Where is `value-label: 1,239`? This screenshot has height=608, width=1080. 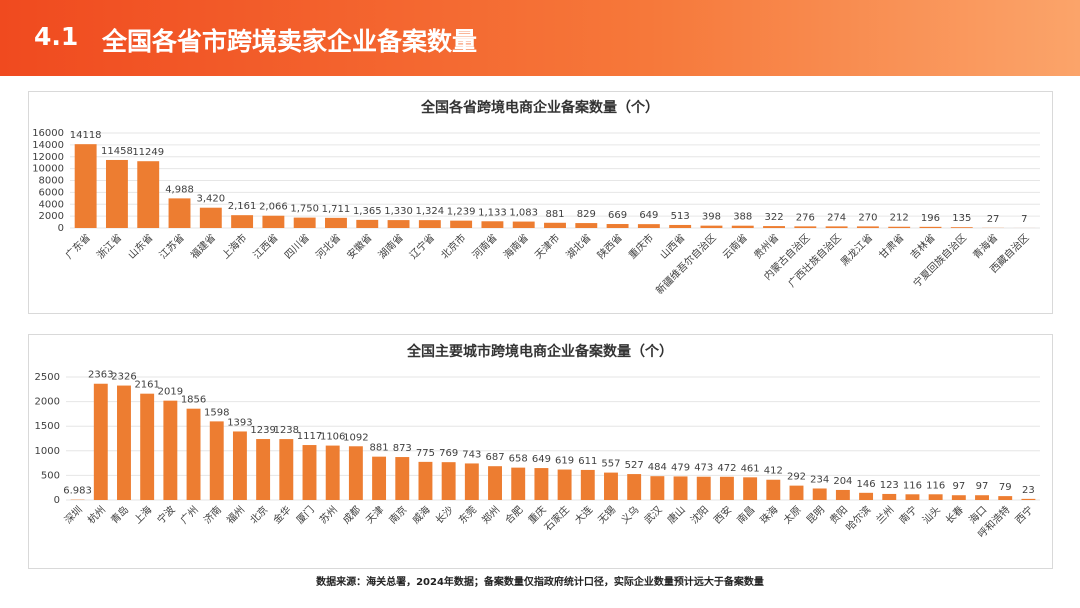
value-label: 1,239 is located at coordinates (461, 212).